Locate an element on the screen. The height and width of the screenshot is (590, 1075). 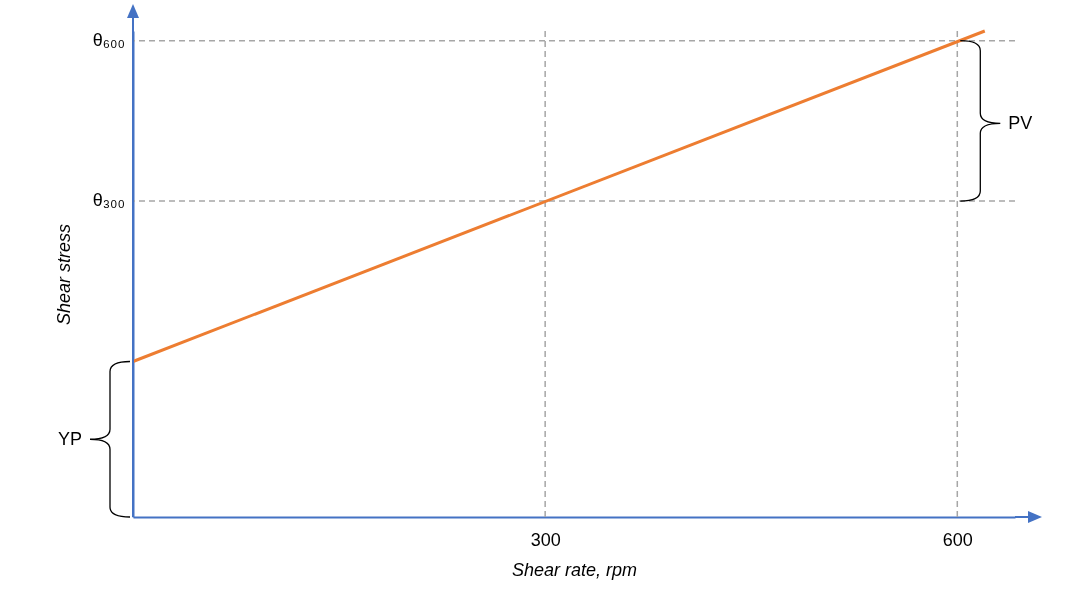
x-axis-title: Shear rate, rpm is located at coordinates (574, 569).